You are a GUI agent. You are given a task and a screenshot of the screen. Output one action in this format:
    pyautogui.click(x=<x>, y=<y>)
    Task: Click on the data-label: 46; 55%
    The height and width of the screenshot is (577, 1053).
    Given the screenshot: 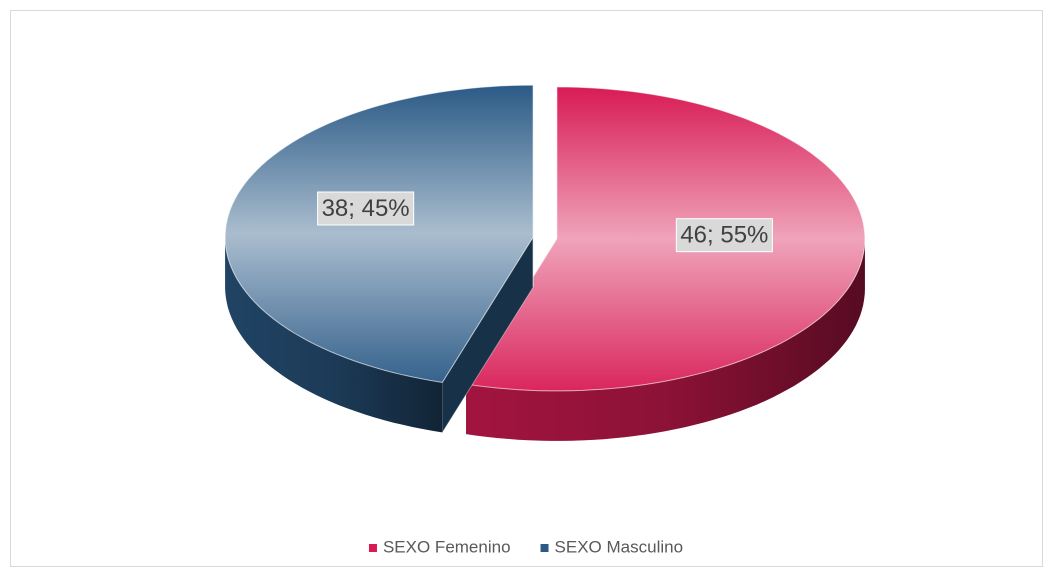 What is the action you would take?
    pyautogui.click(x=724, y=235)
    